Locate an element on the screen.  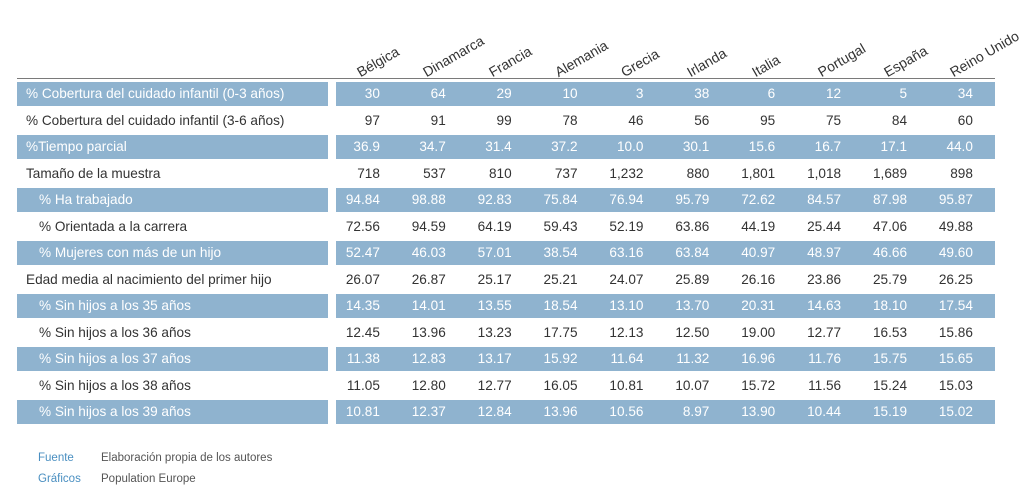
table-cell: 11.64 is located at coordinates (627, 358).